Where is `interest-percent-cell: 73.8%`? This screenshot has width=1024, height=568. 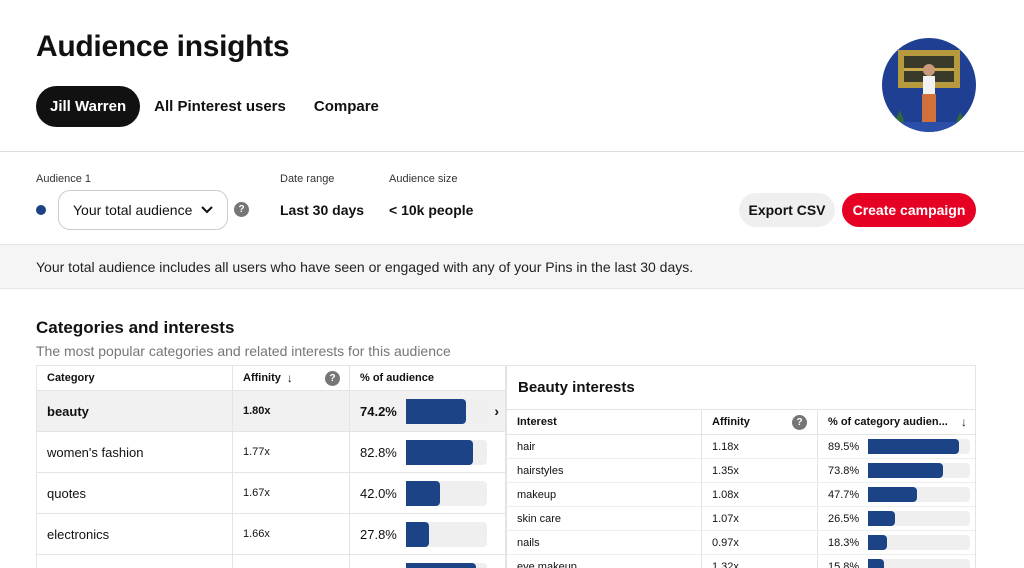
interest-percent-cell: 73.8% is located at coordinates (896, 470).